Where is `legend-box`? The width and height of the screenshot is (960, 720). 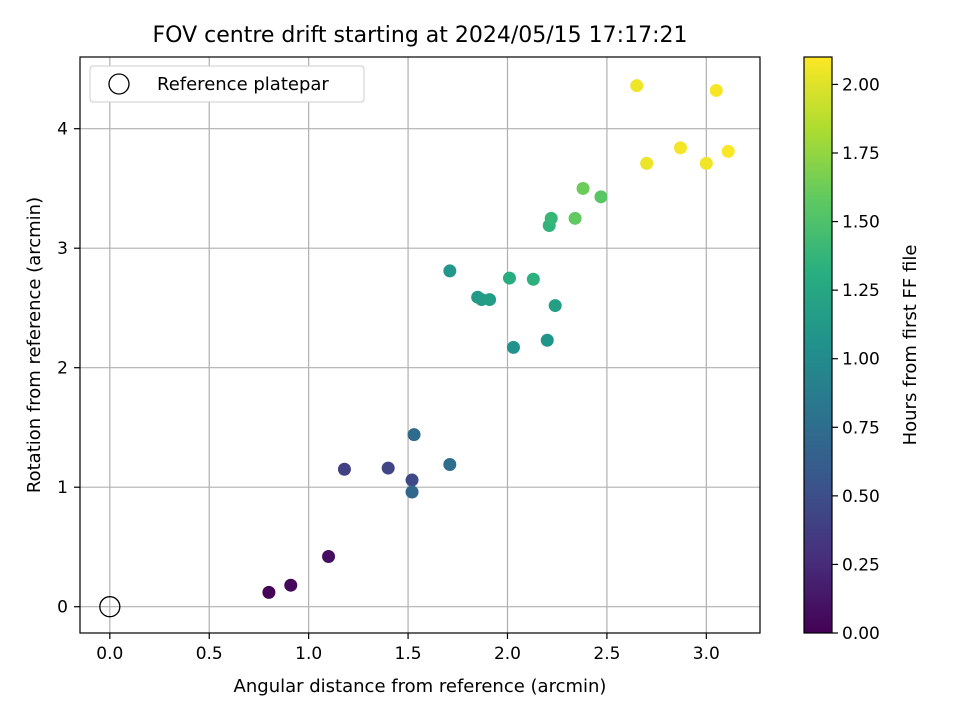
legend-box is located at coordinates (227, 84).